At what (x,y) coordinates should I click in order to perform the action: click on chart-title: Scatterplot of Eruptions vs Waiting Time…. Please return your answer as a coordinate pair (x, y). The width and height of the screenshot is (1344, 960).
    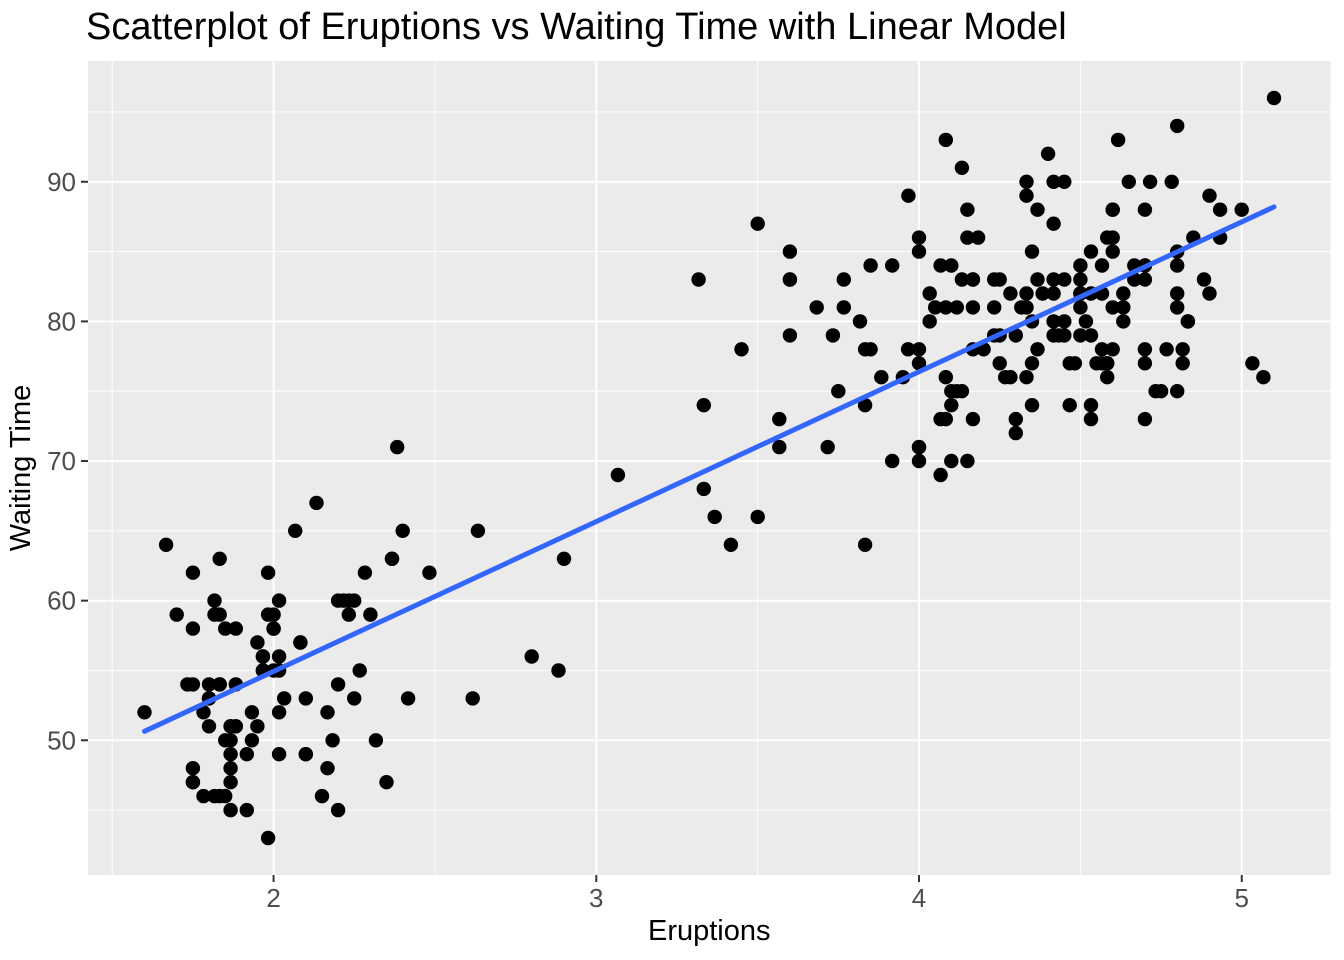
    Looking at the image, I should click on (576, 27).